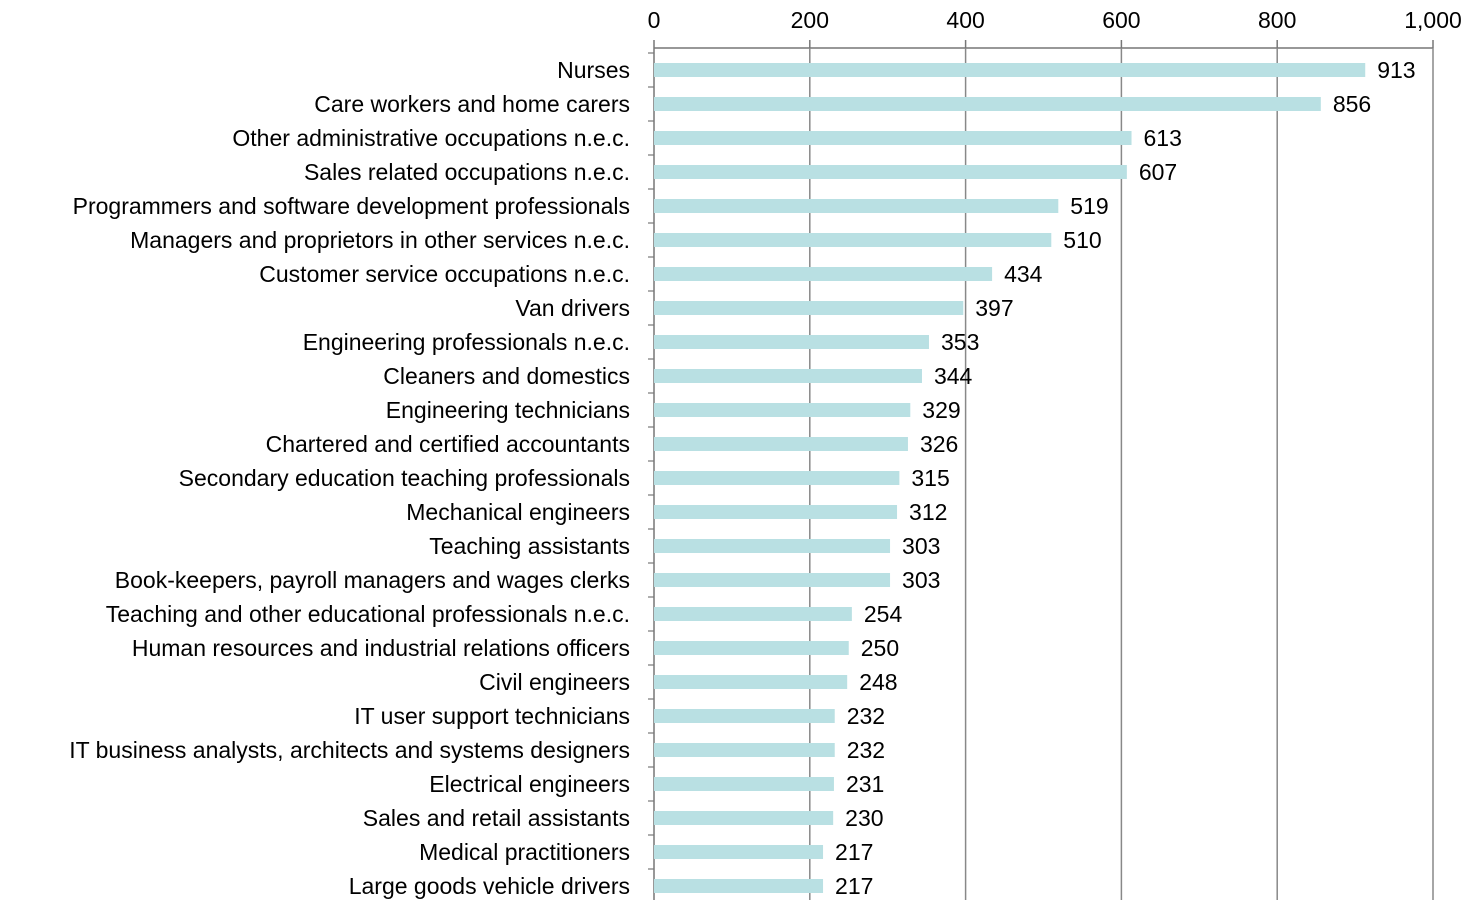 This screenshot has width=1480, height=900. What do you see at coordinates (1396, 70) in the screenshot?
I see `data-label: 913` at bounding box center [1396, 70].